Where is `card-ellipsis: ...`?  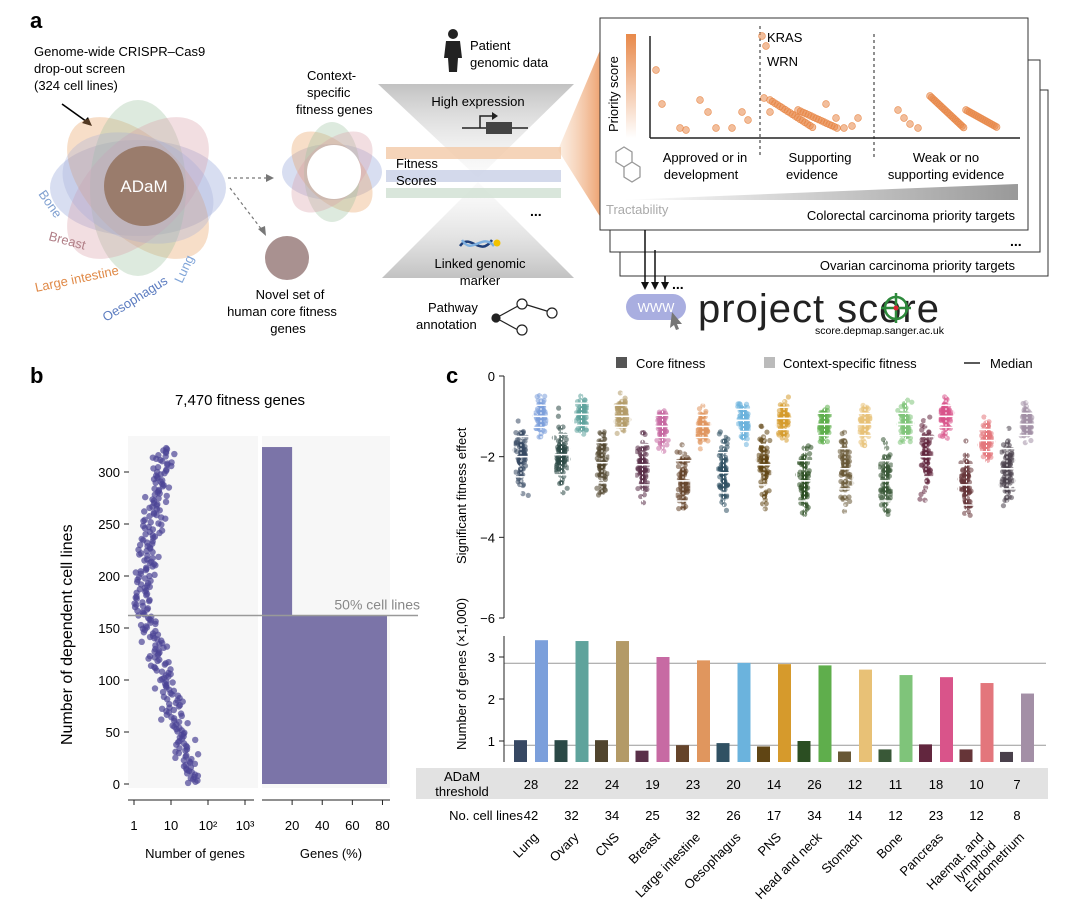
card-ellipsis: ... is located at coordinates (1016, 241).